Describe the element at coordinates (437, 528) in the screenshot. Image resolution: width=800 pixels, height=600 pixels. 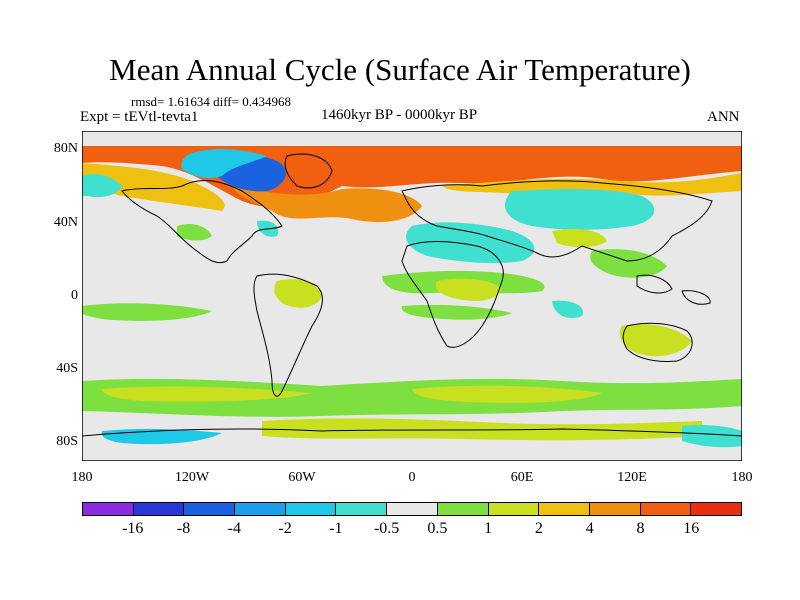
I see `colorbar-label: 0.5` at that location.